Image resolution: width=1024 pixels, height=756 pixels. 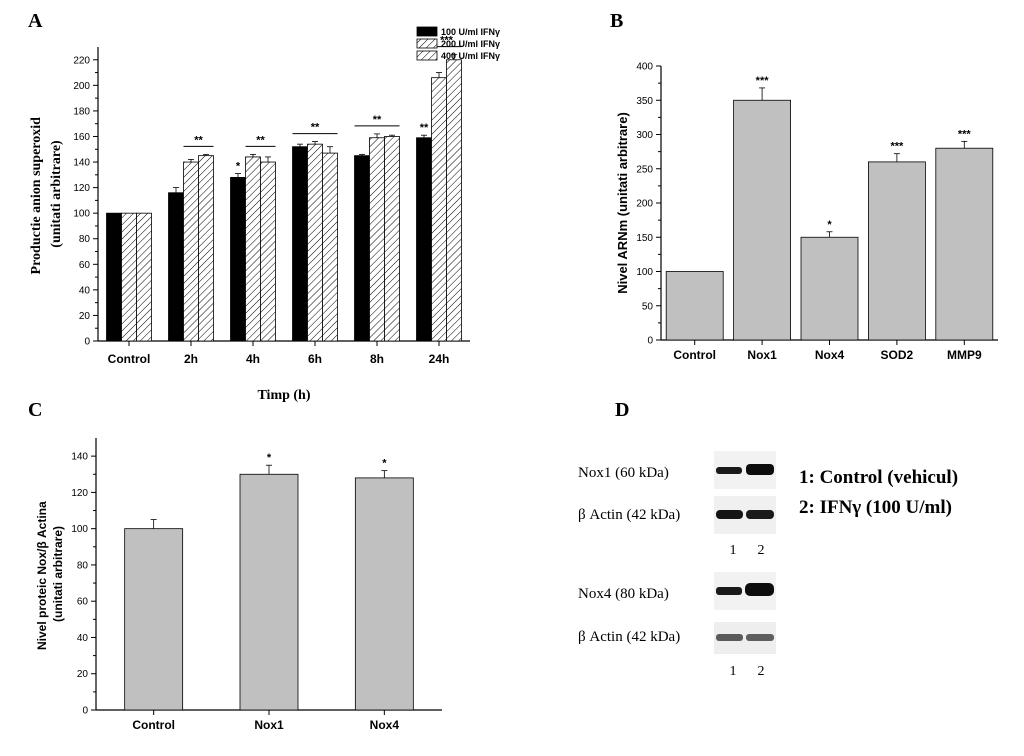 I want to click on panel-b-y-tick-label: 200, so click(x=644, y=204).